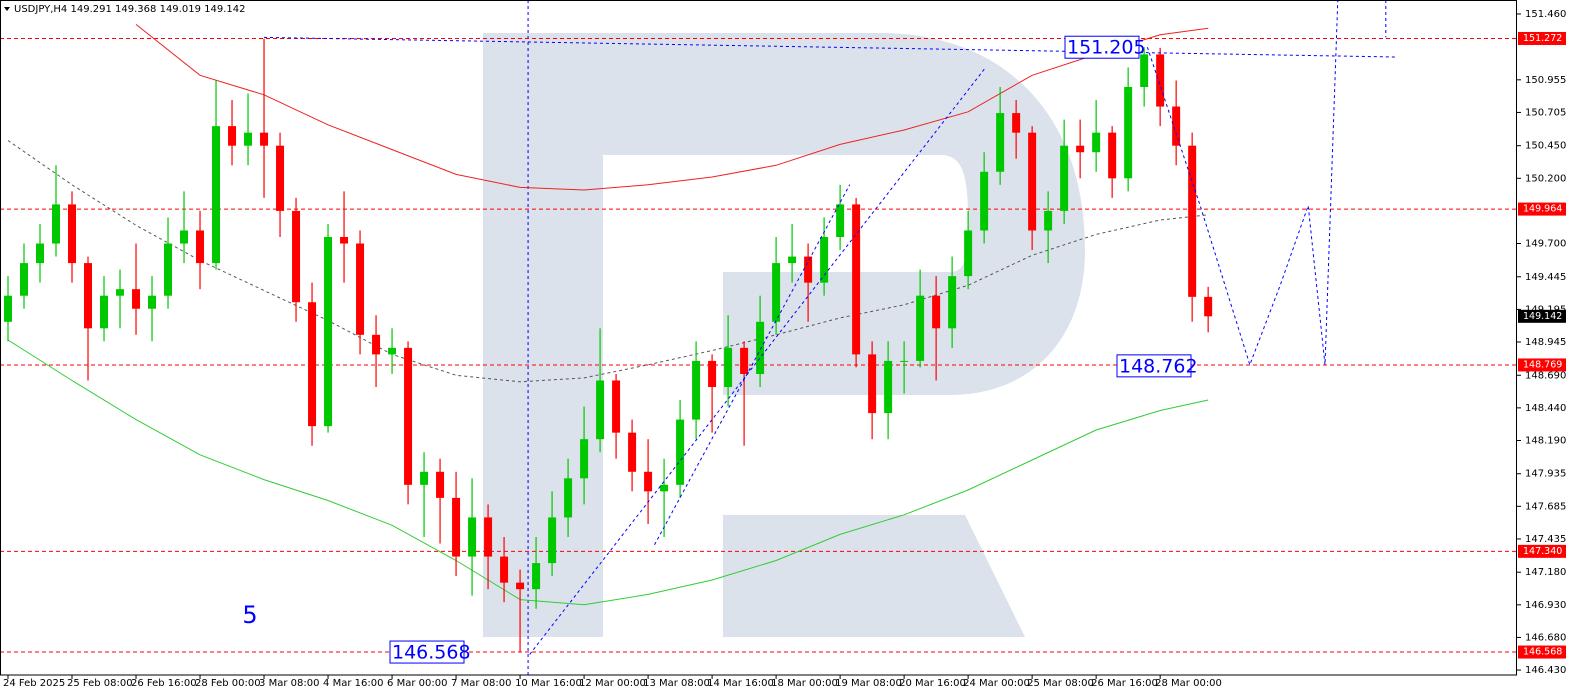 The width and height of the screenshot is (1578, 698). What do you see at coordinates (224, 9) in the screenshot?
I see `close: 149.142` at bounding box center [224, 9].